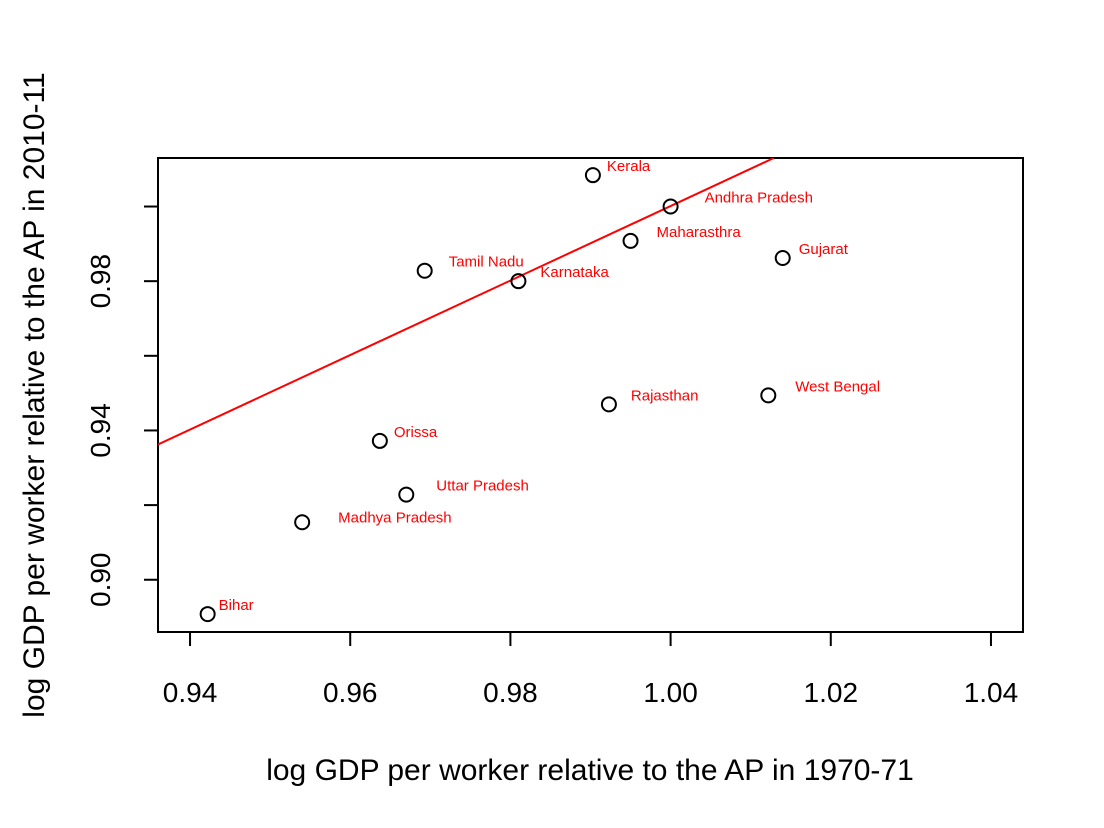  What do you see at coordinates (190, 692) in the screenshot?
I see `x-tick-label: 0.94` at bounding box center [190, 692].